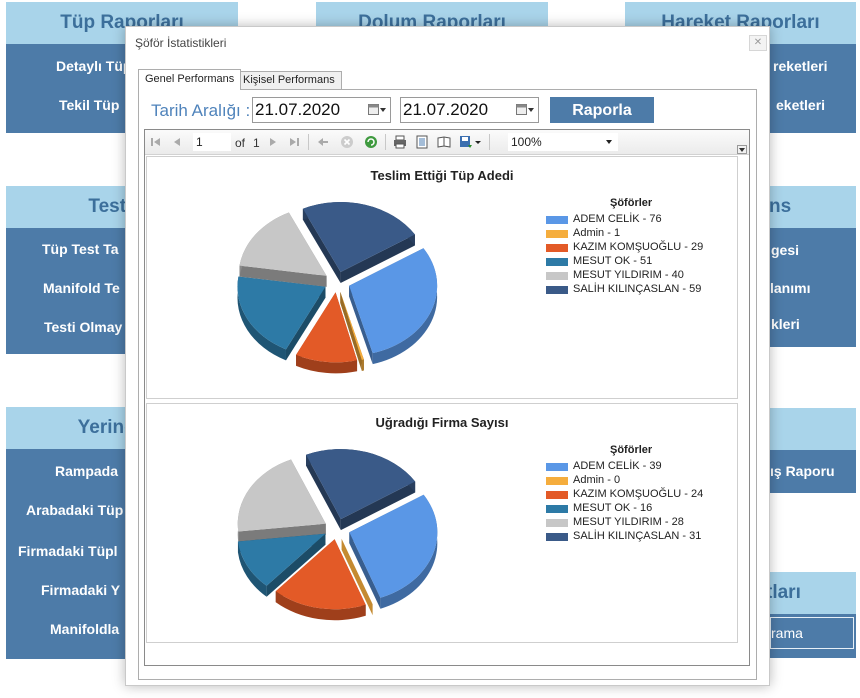  What do you see at coordinates (785, 250) in the screenshot?
I see `menu-right-1: gesi` at bounding box center [785, 250].